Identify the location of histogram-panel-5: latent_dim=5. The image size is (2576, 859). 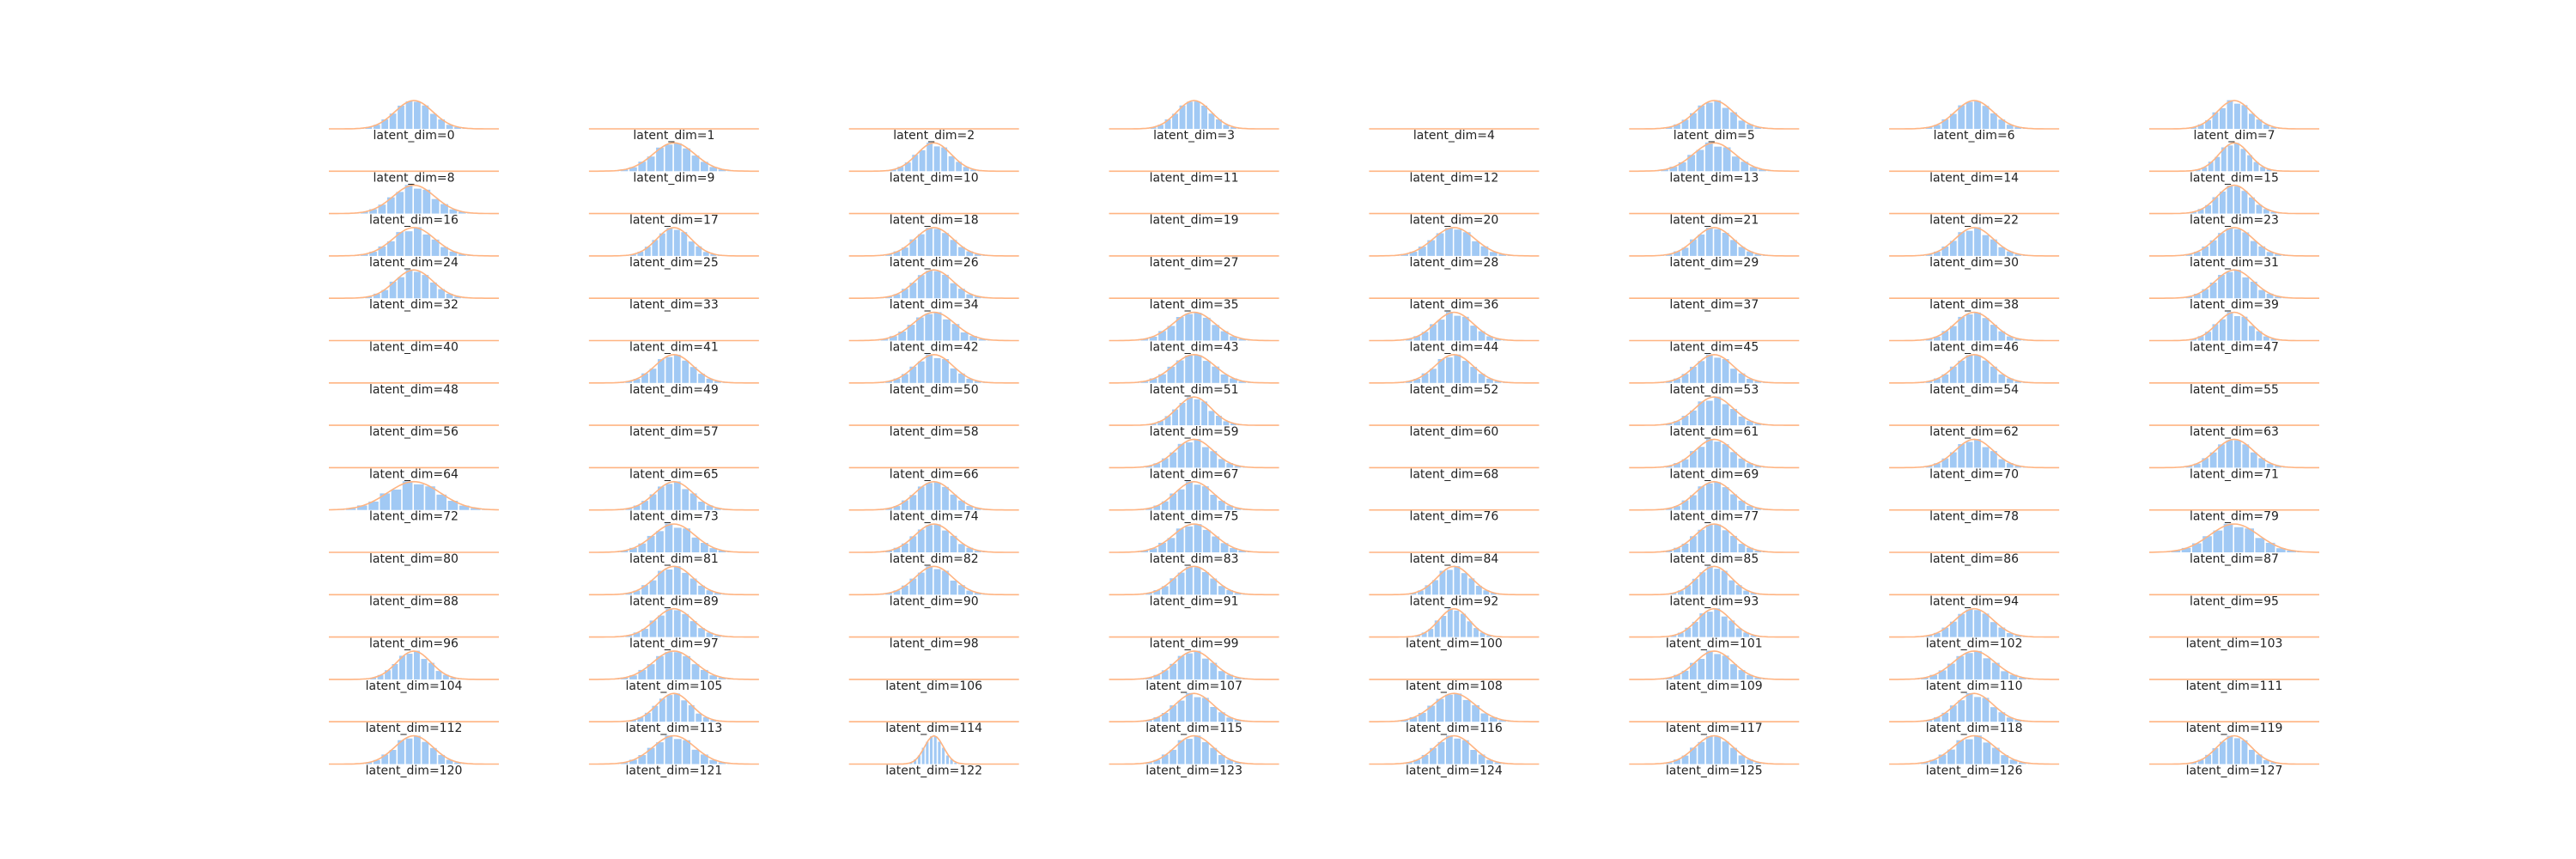
(1715, 121).